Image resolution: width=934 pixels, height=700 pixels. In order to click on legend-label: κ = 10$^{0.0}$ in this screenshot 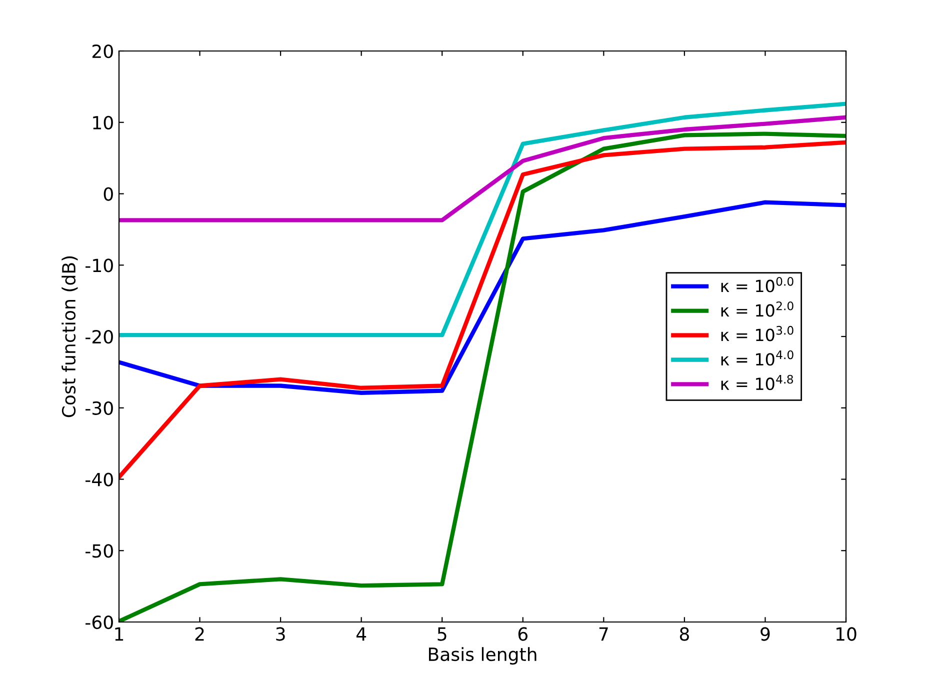, I will do `click(757, 284)`.